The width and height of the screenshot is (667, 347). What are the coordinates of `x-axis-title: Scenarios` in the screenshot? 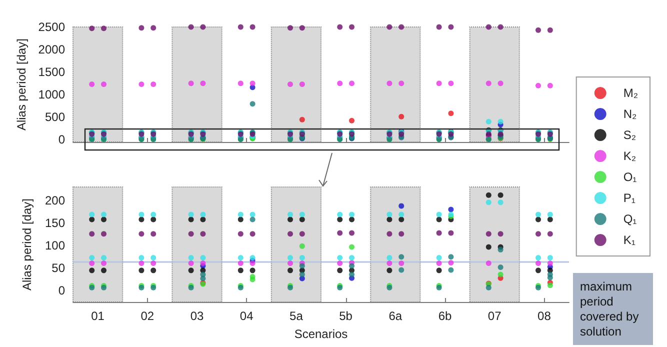 It's located at (321, 334).